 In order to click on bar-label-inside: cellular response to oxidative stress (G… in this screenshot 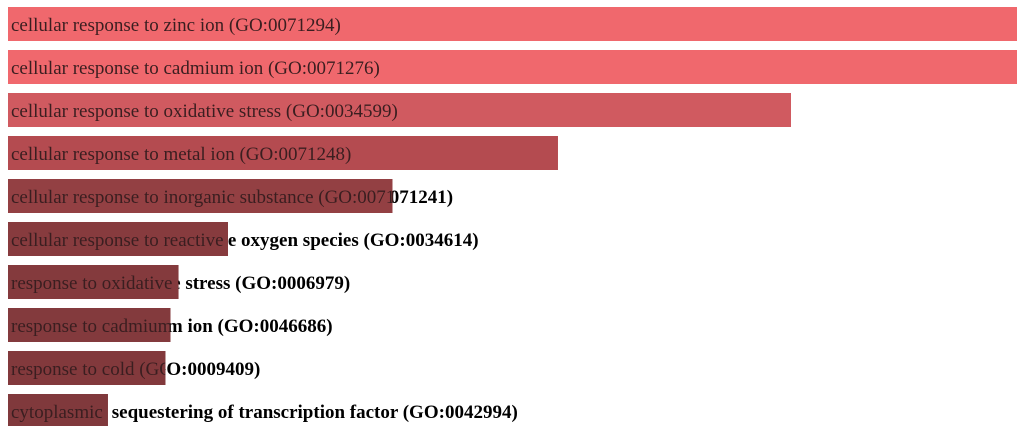, I will do `click(204, 111)`.